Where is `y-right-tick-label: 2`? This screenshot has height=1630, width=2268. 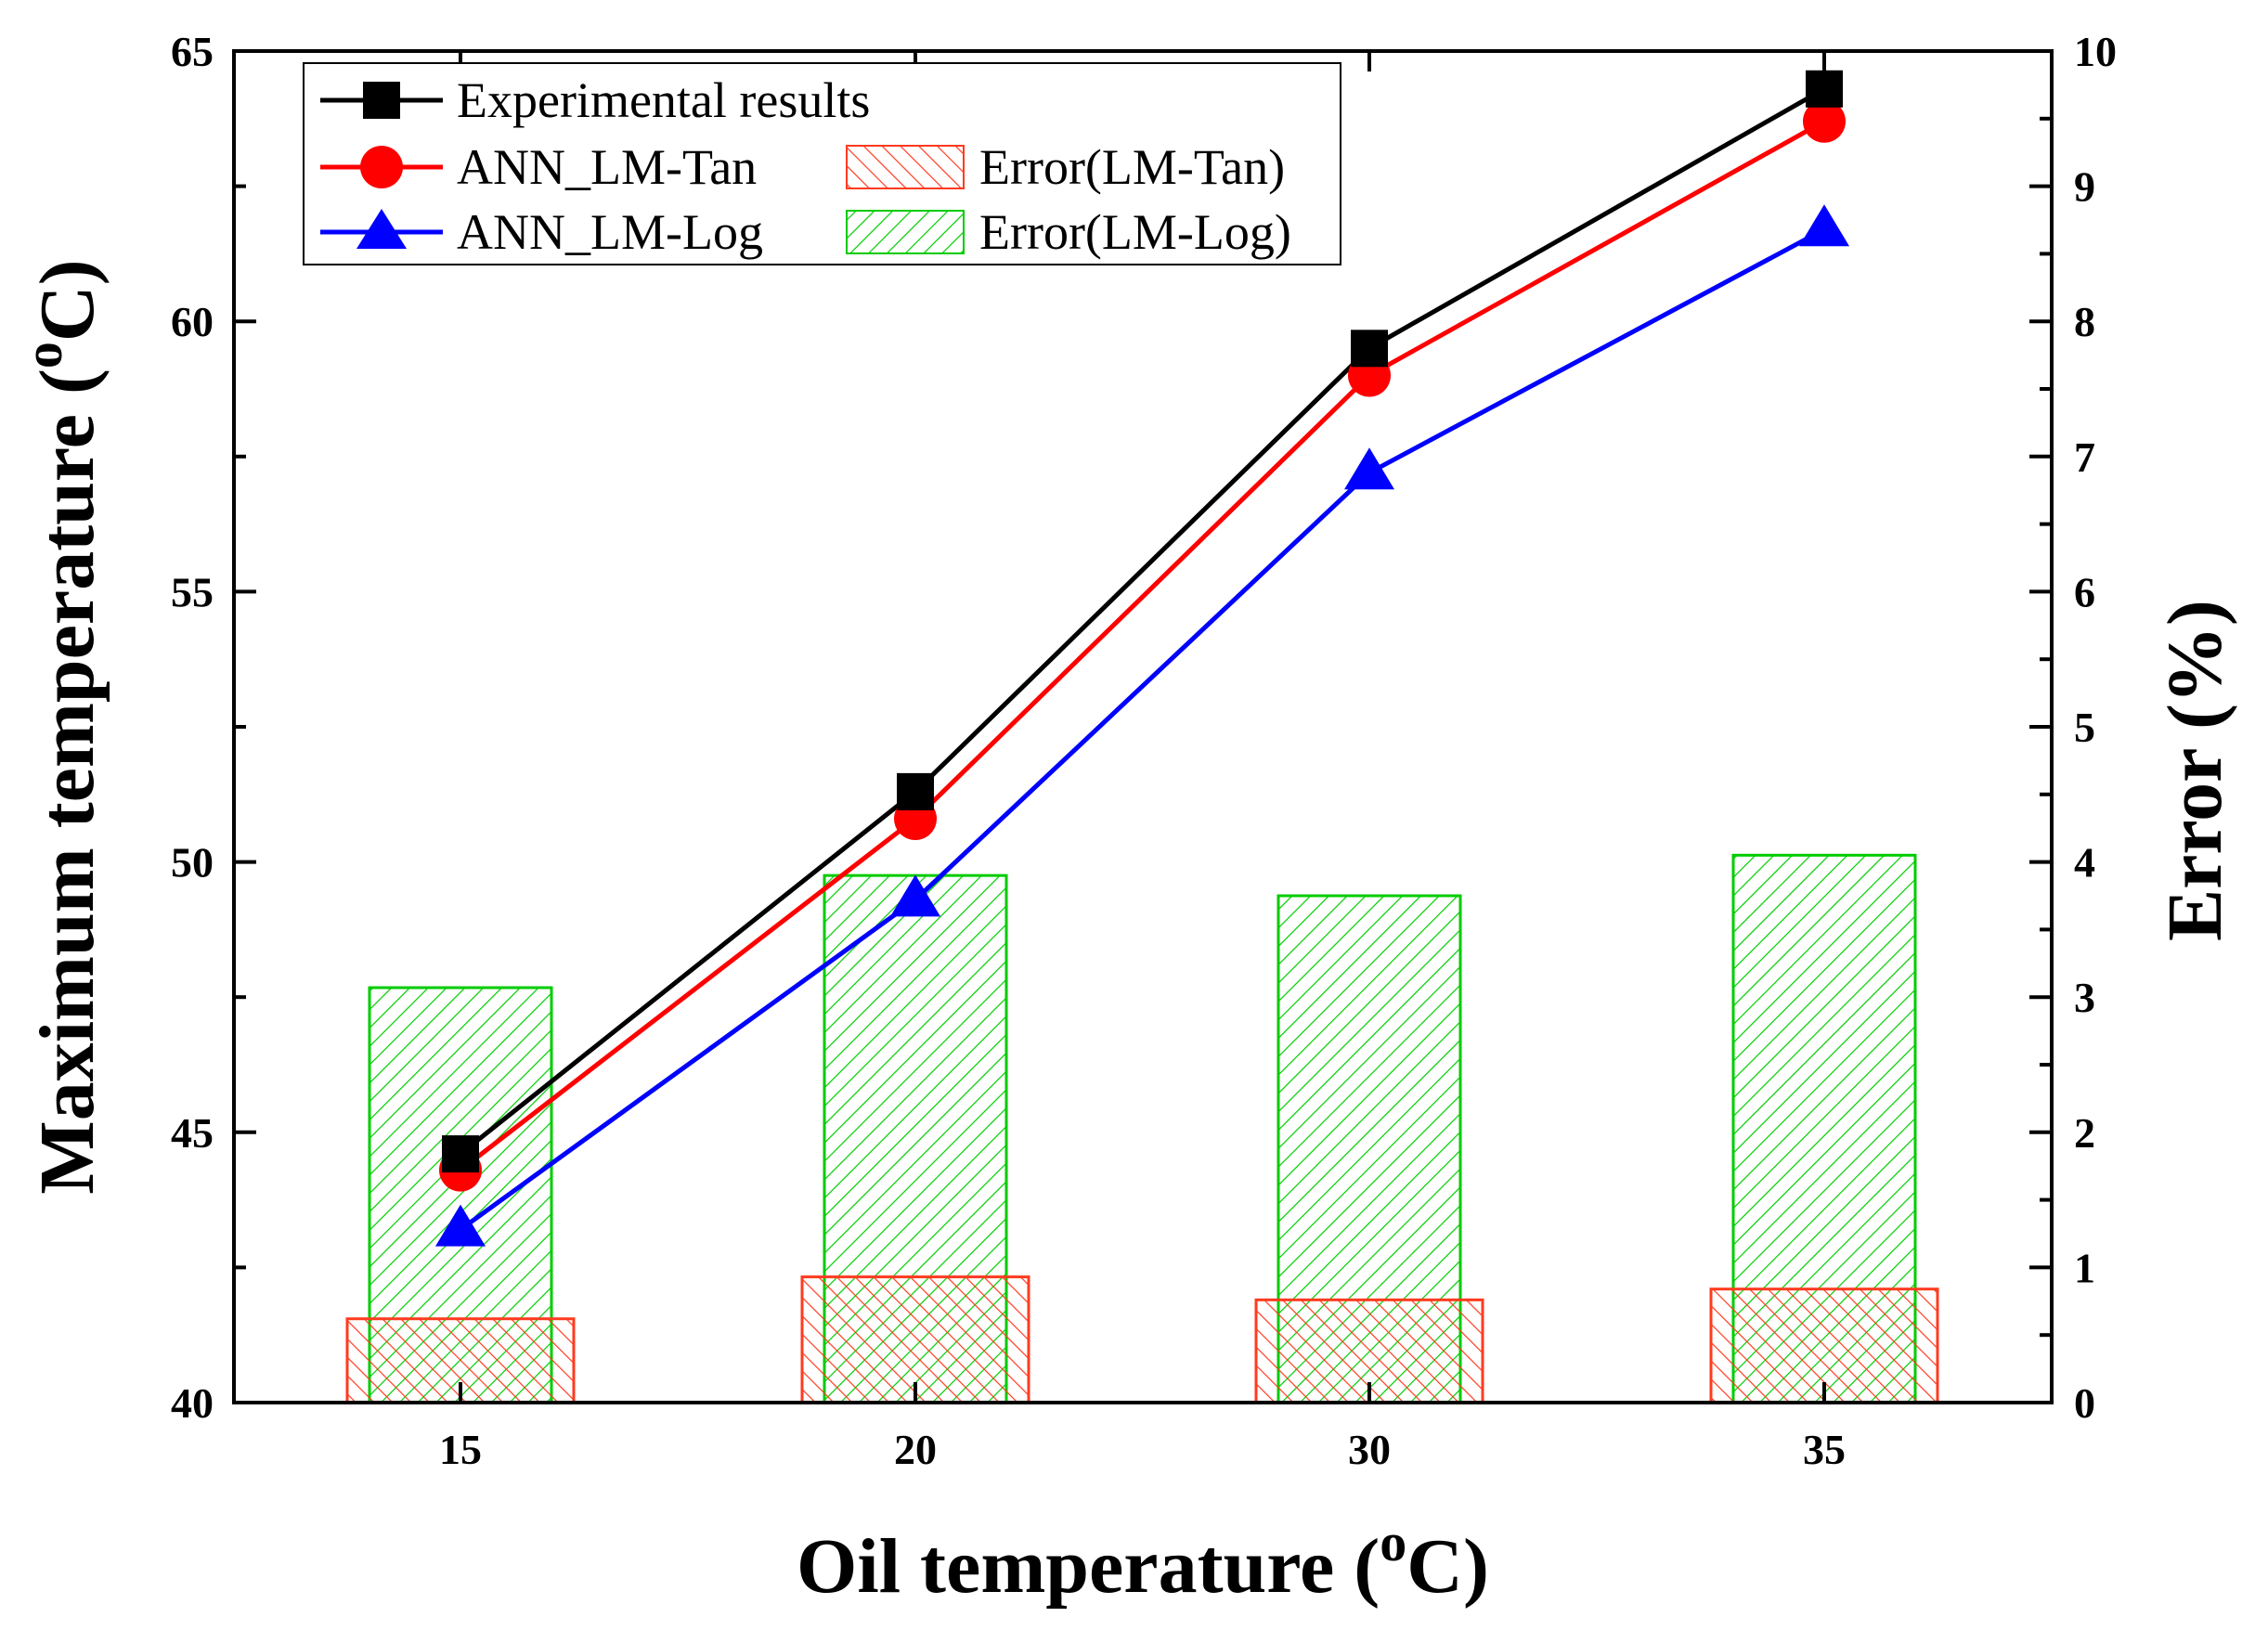
y-right-tick-label: 2 is located at coordinates (2084, 1133).